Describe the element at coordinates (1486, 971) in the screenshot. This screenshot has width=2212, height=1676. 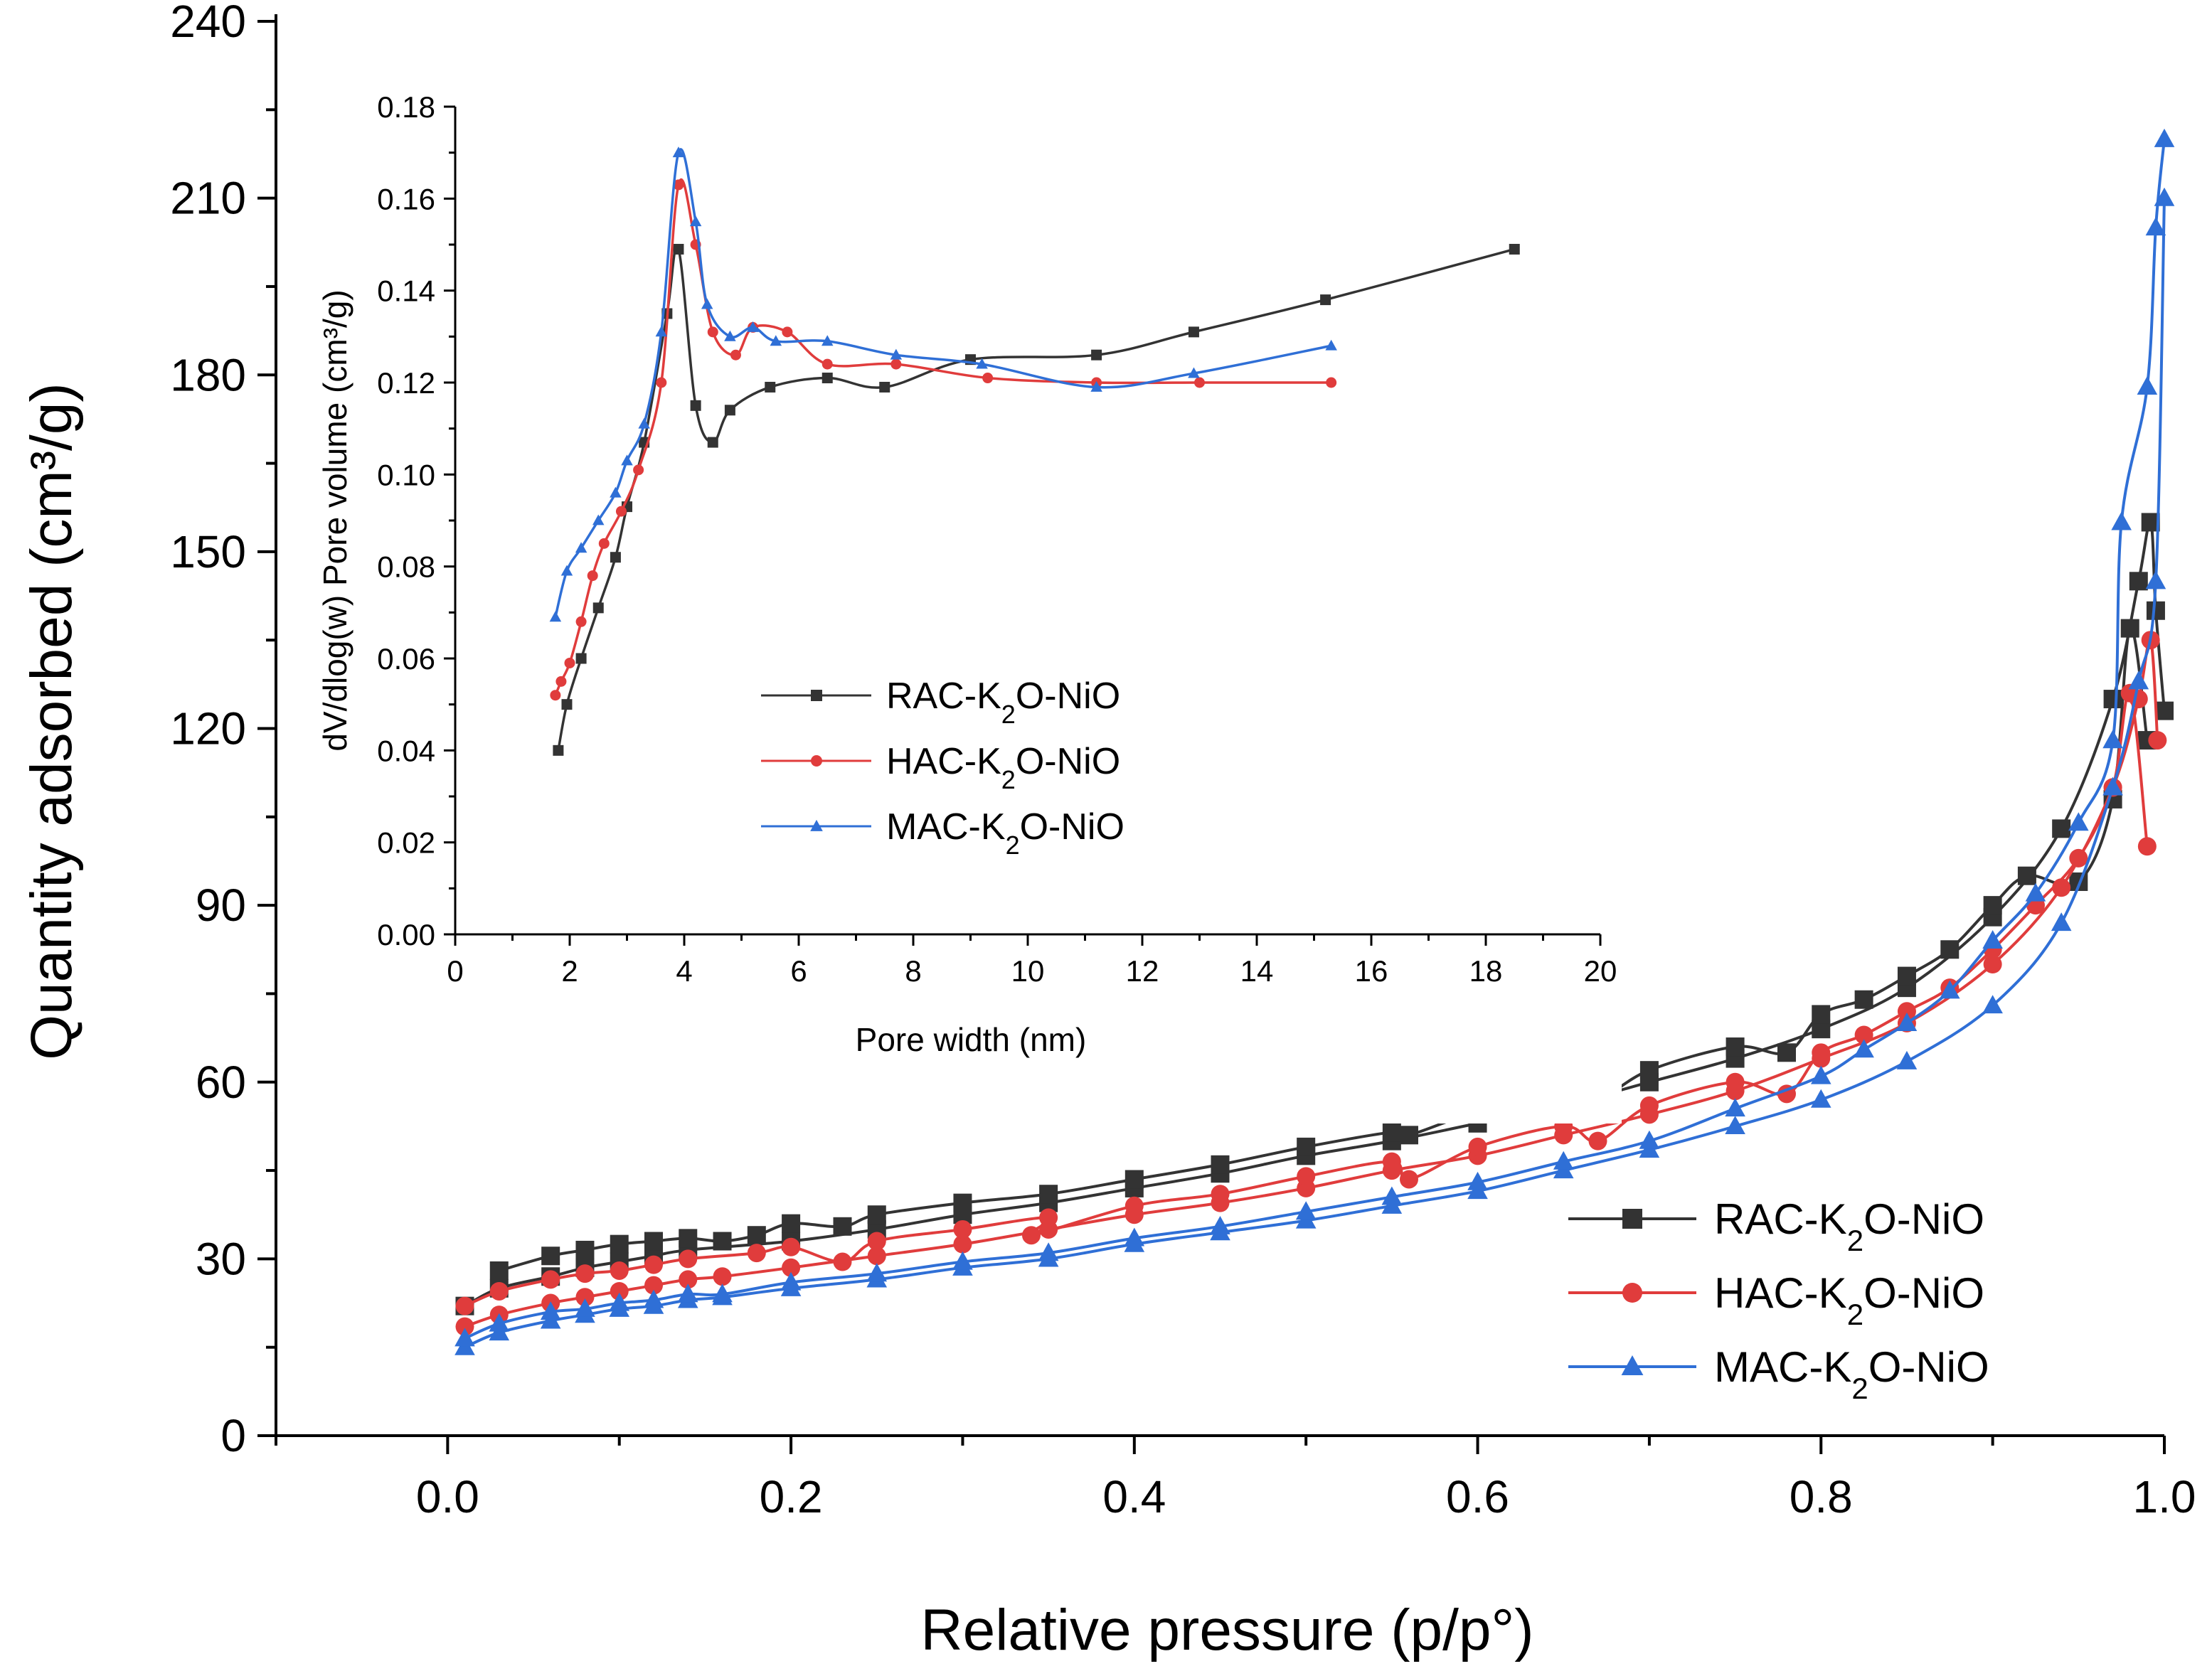
I see `inset-x-tick-label: 18` at that location.